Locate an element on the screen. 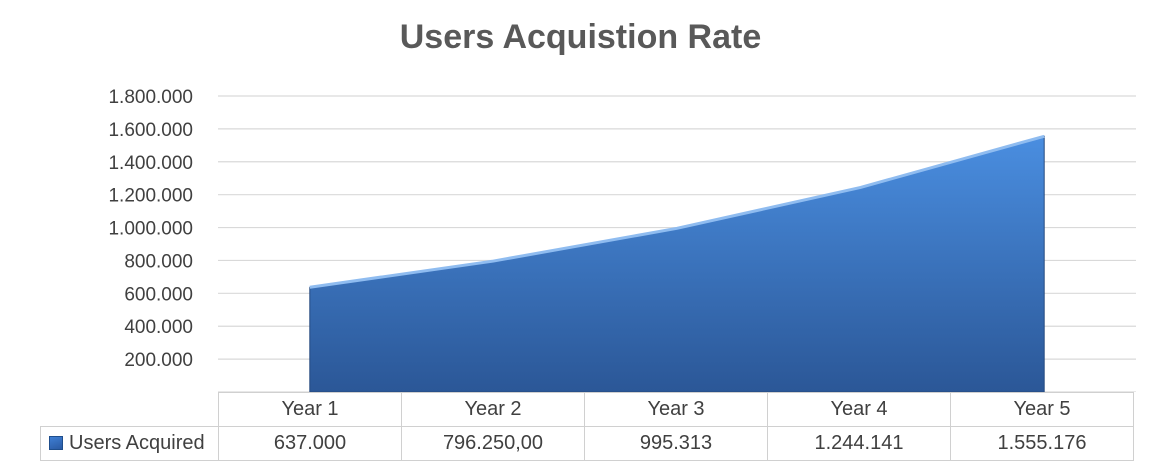 Image resolution: width=1161 pixels, height=469 pixels. category-label: Year 3 is located at coordinates (676, 409).